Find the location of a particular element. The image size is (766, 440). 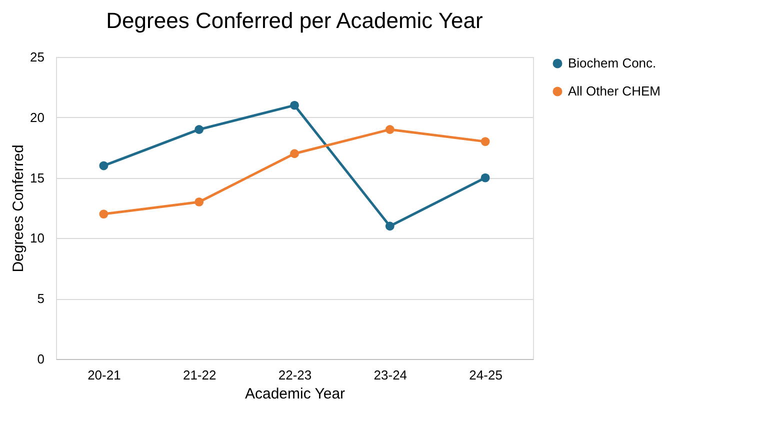

legend-label: All Other CHEM is located at coordinates (614, 91).